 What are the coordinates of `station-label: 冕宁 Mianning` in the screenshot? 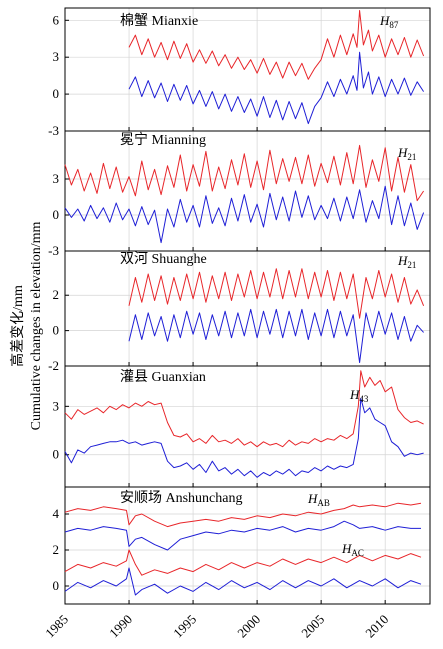 It's located at (163, 139).